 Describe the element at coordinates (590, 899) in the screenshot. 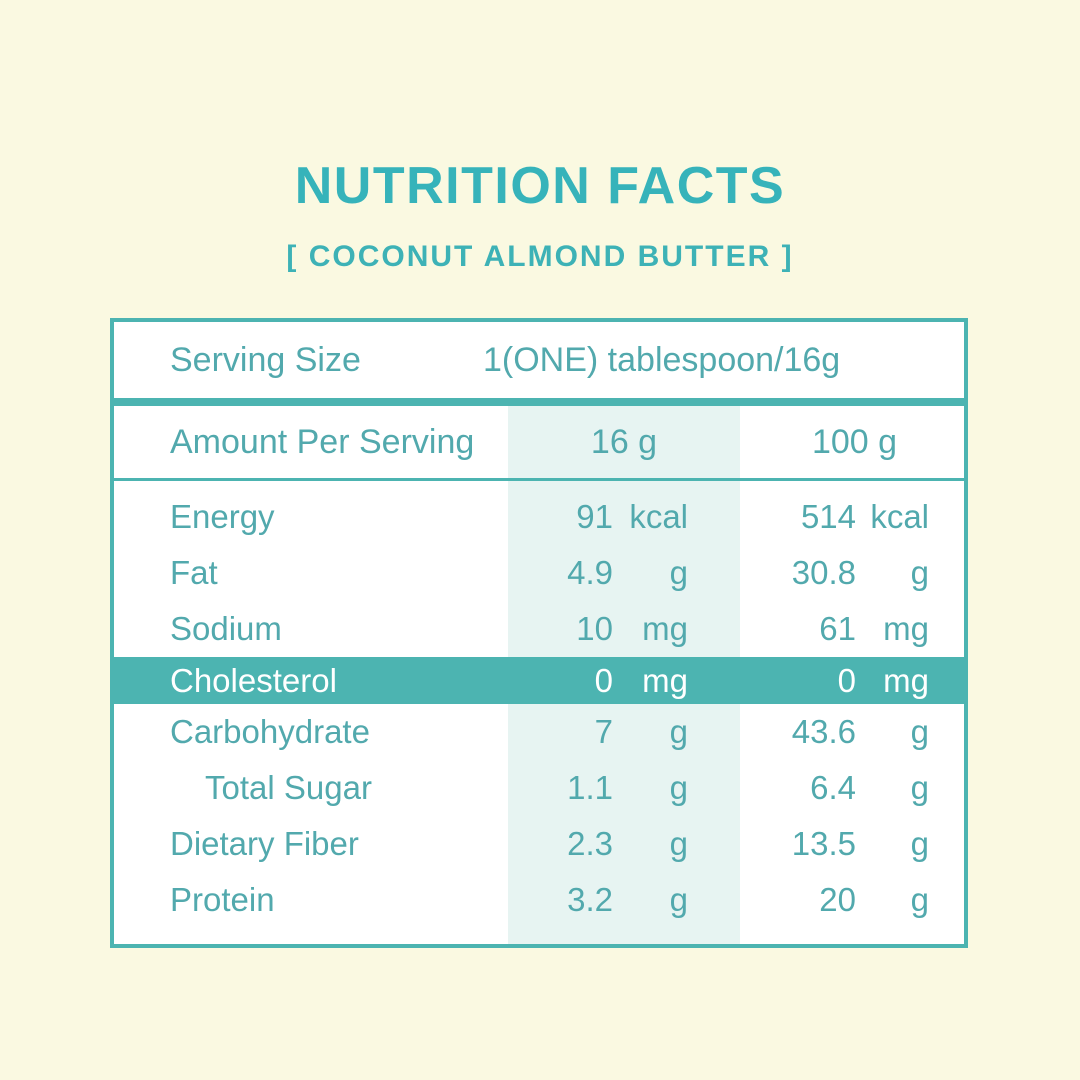

I see `value-per-16g: 3.2` at that location.